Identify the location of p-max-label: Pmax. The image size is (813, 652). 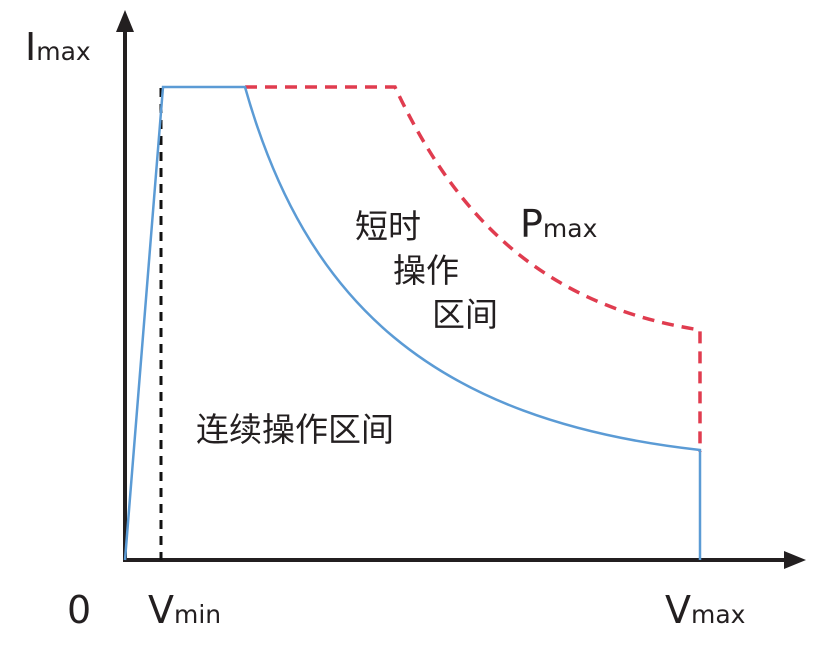
(558, 224).